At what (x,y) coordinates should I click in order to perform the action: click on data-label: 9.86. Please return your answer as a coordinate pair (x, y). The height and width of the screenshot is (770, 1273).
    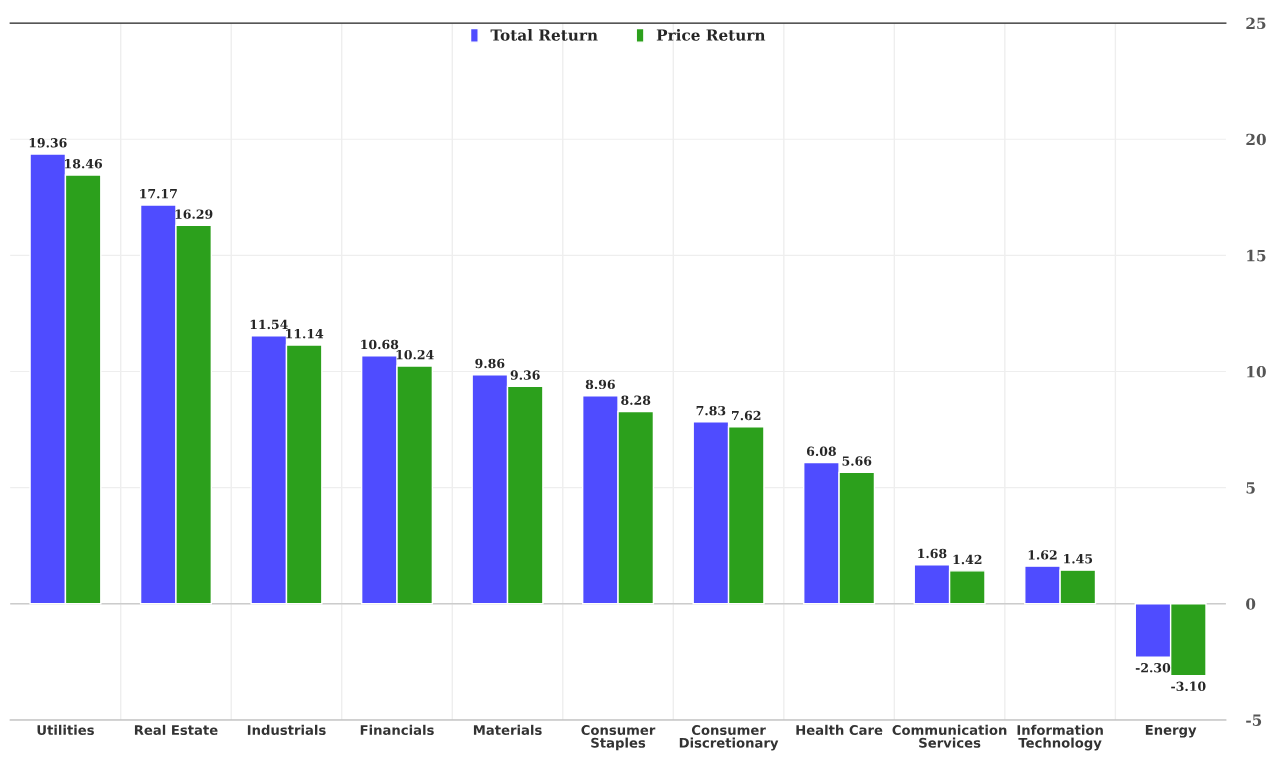
    Looking at the image, I should click on (490, 363).